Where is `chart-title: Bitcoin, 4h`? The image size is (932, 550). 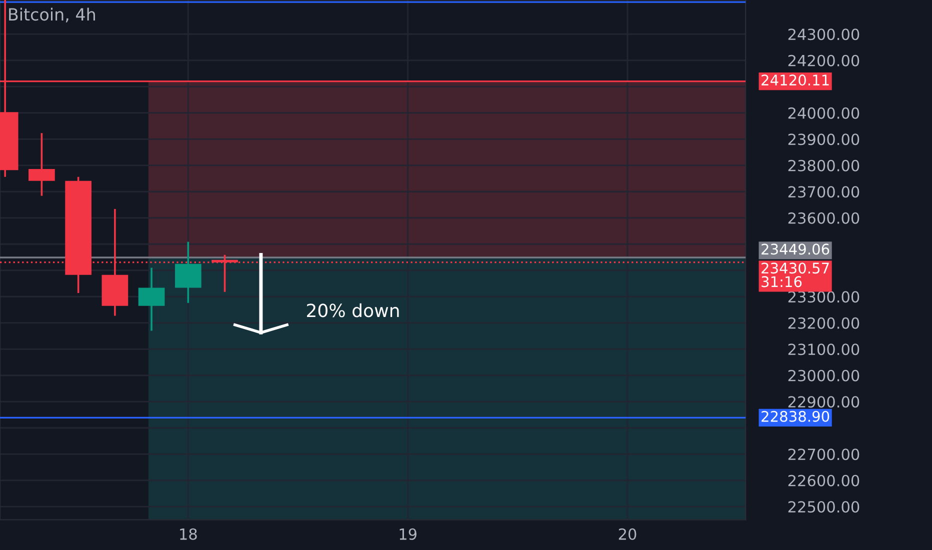 chart-title: Bitcoin, 4h is located at coordinates (52, 15).